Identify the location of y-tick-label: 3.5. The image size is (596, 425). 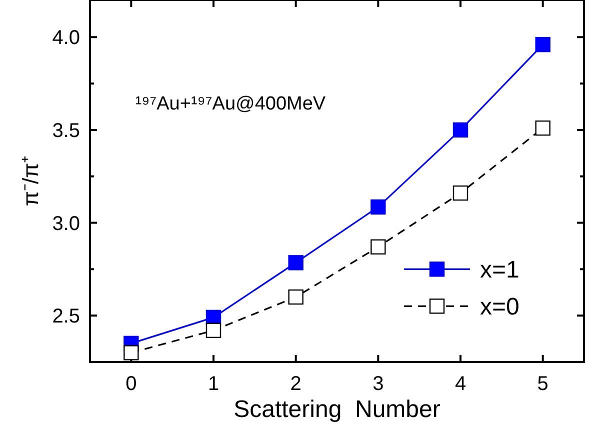
(66, 131).